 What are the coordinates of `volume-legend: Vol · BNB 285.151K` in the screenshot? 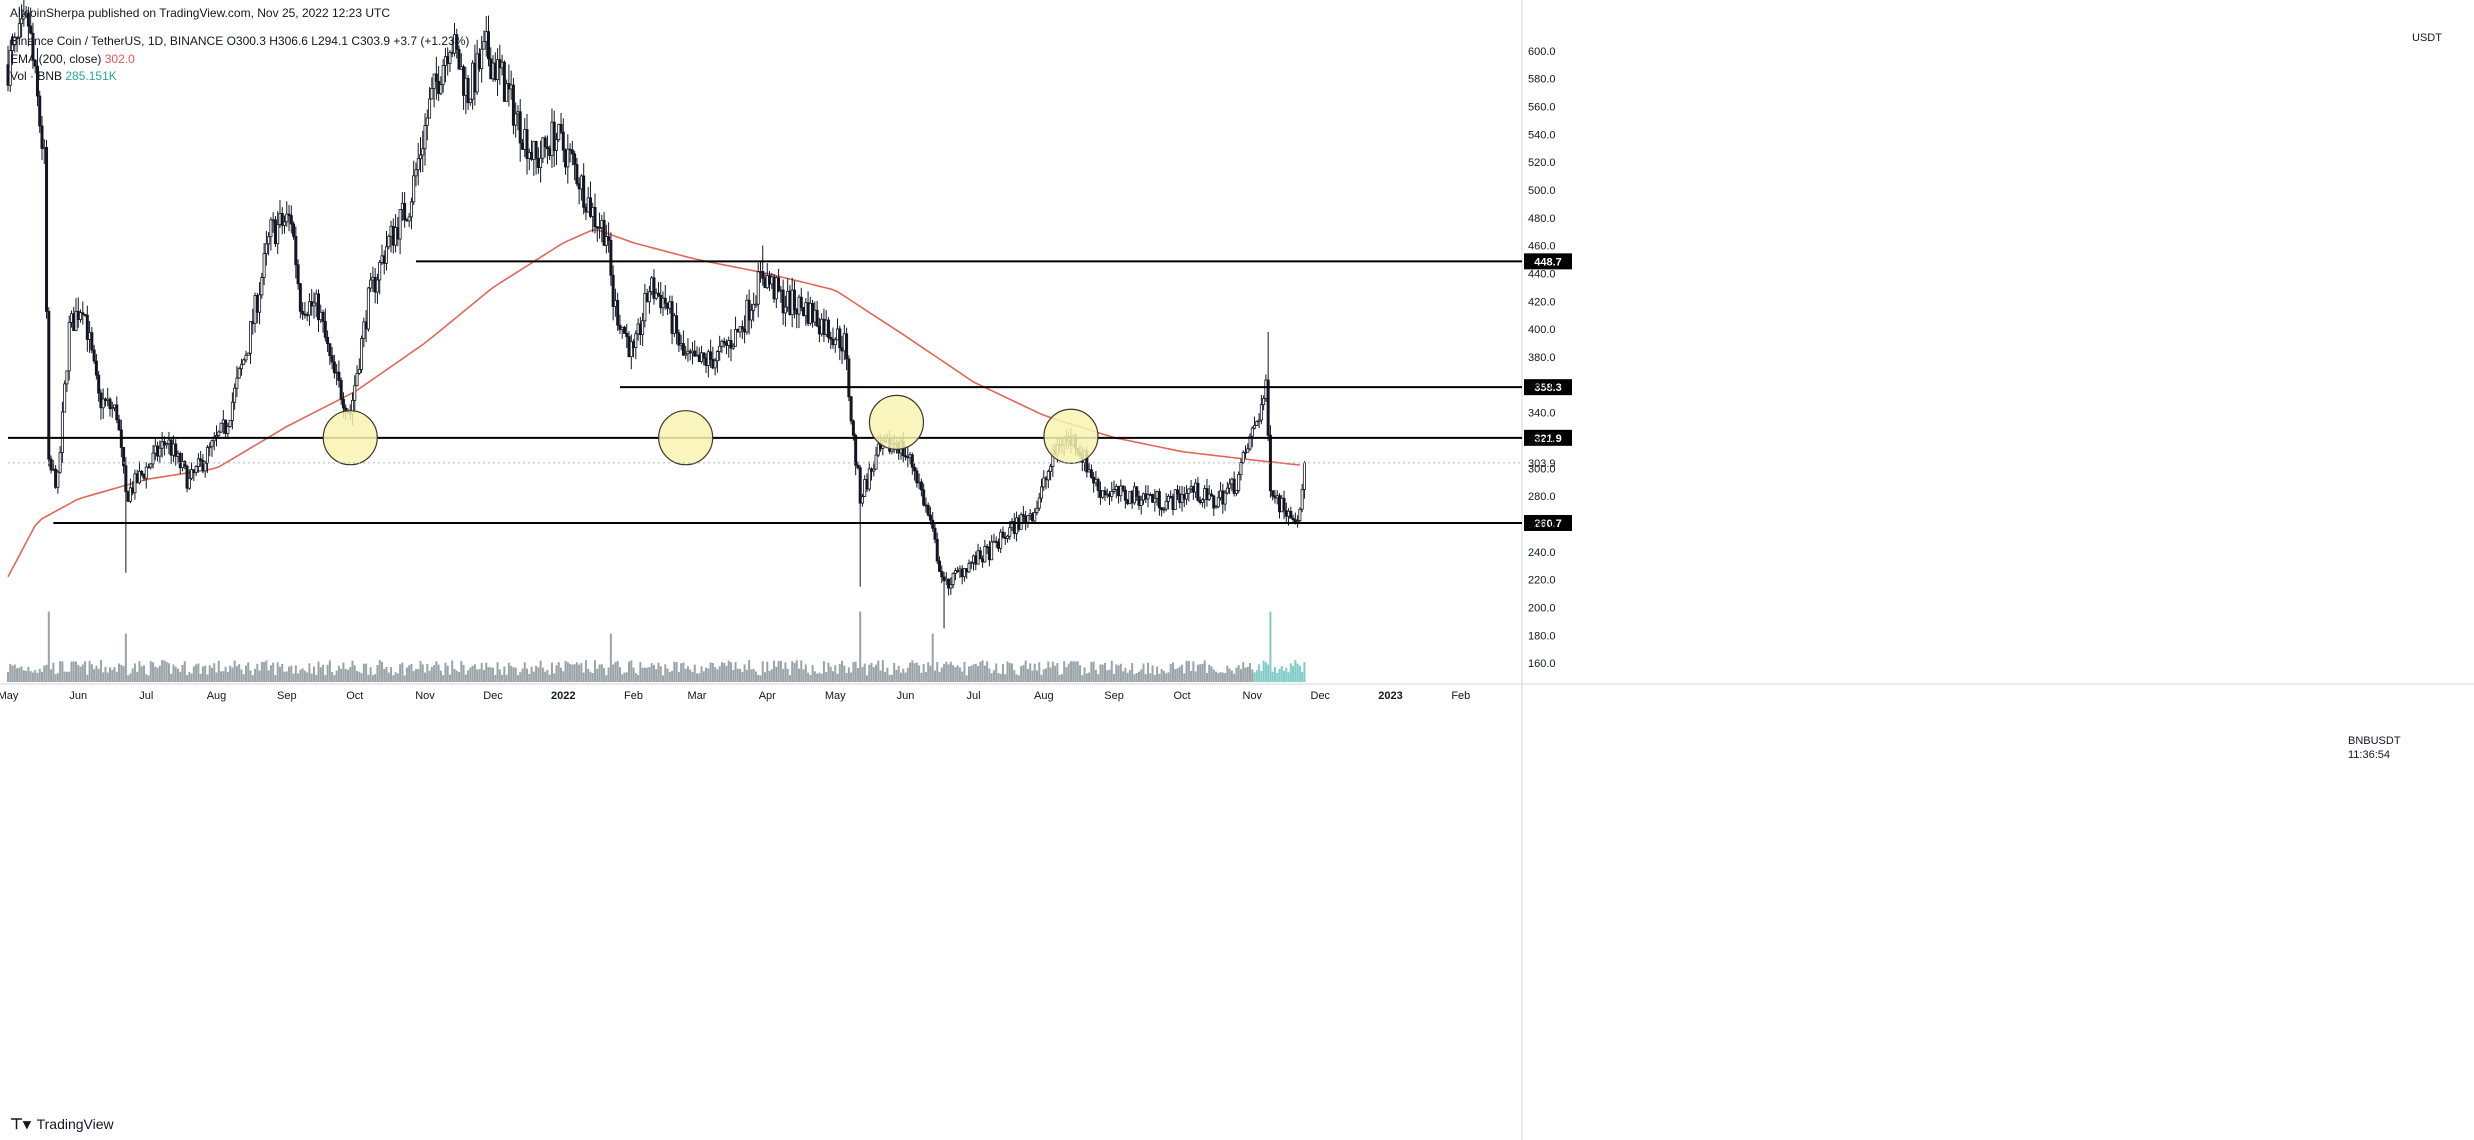 It's located at (63, 76).